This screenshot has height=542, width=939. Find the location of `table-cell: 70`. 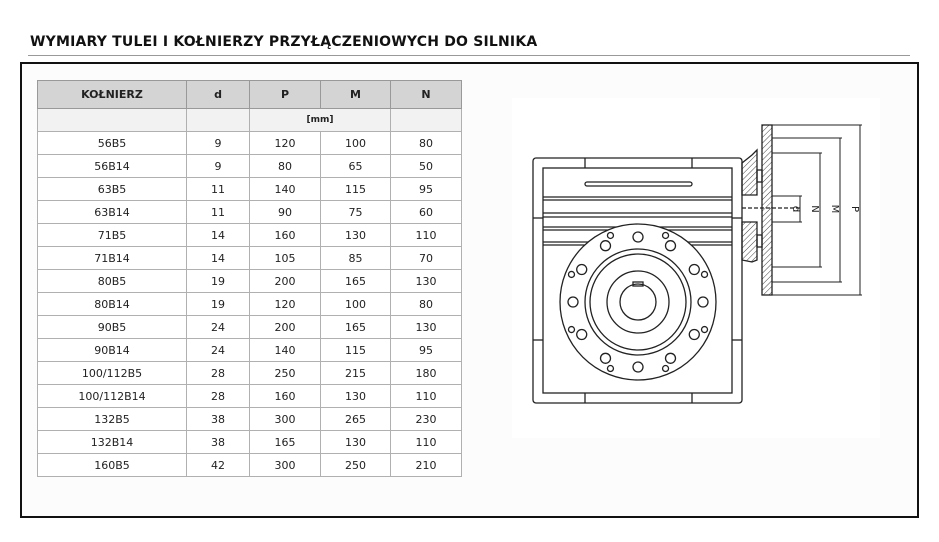

table-cell: 70 is located at coordinates (426, 258).